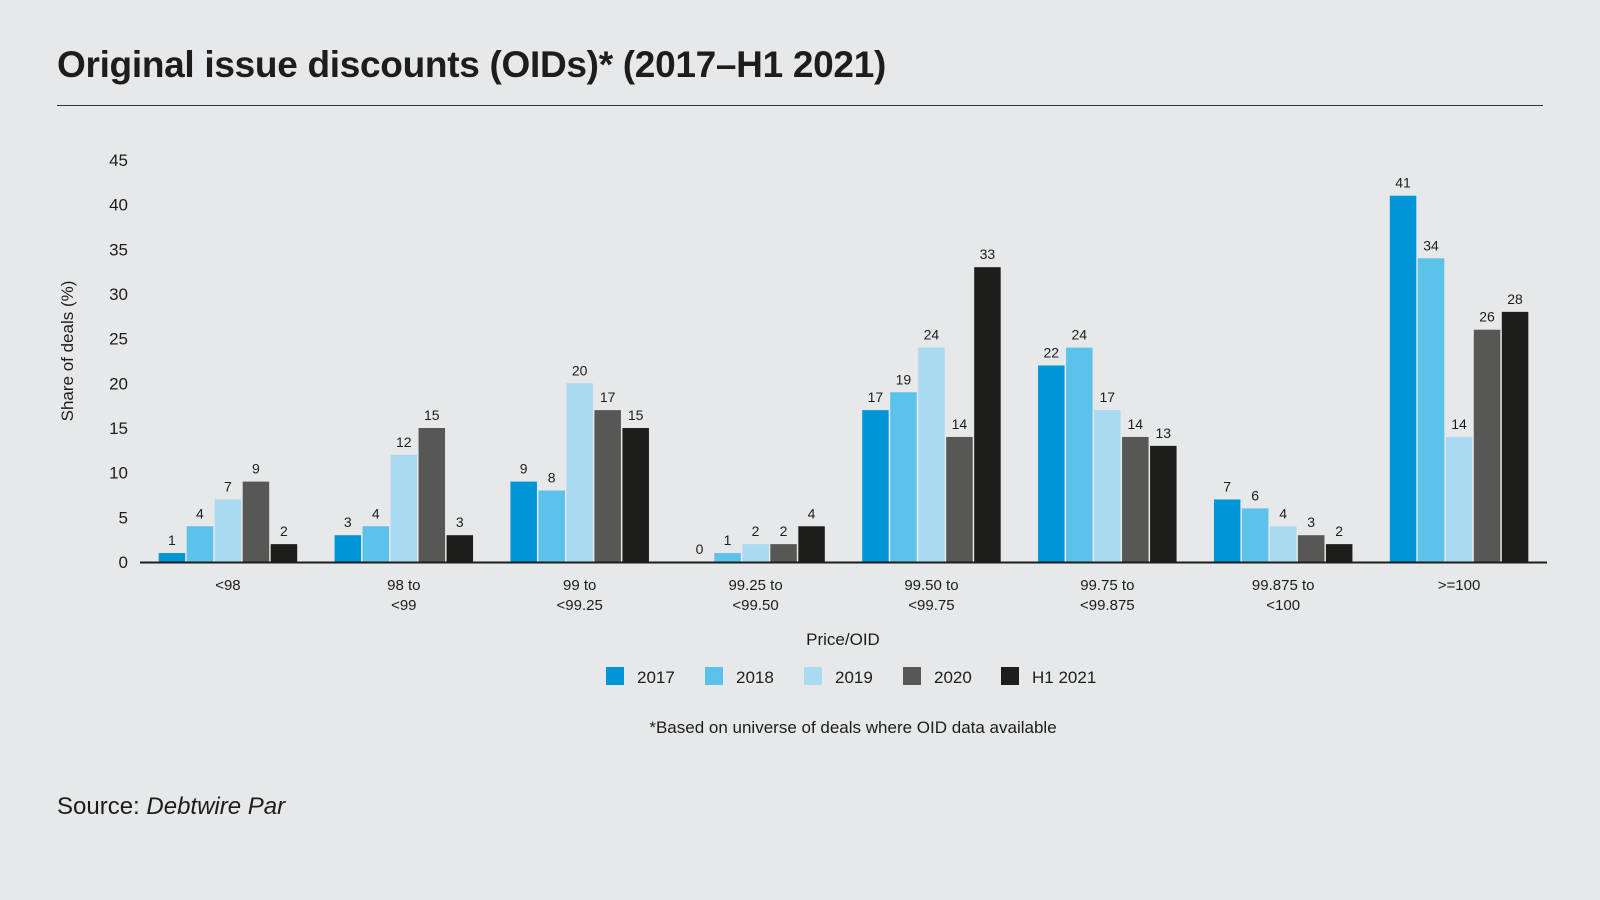 This screenshot has width=1600, height=900. Describe the element at coordinates (728, 540) in the screenshot. I see `data-label: 1` at that location.